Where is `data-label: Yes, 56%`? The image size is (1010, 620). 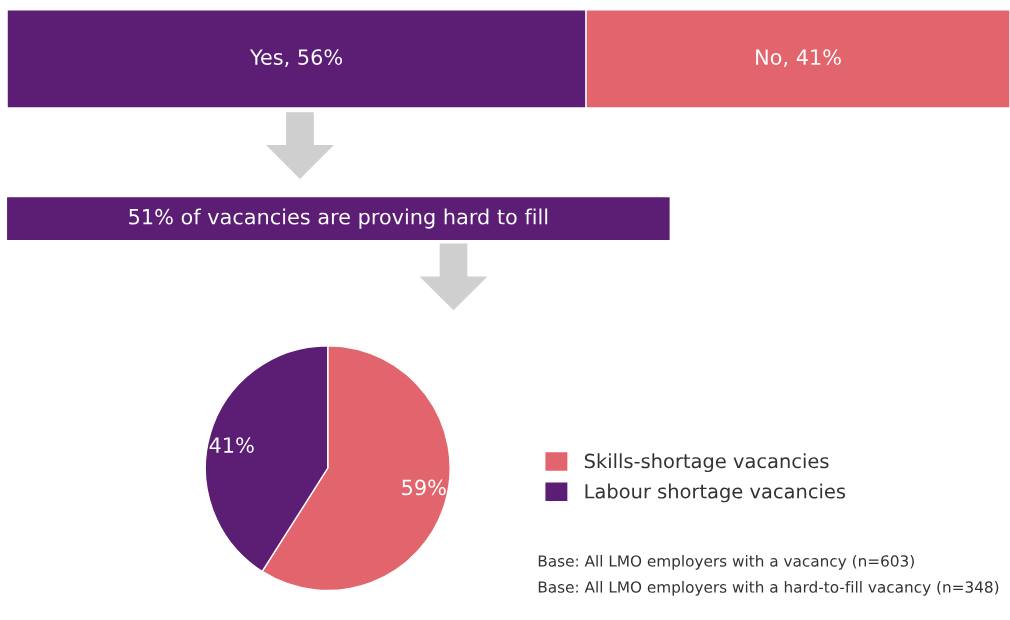
data-label: Yes, 56% is located at coordinates (296, 58).